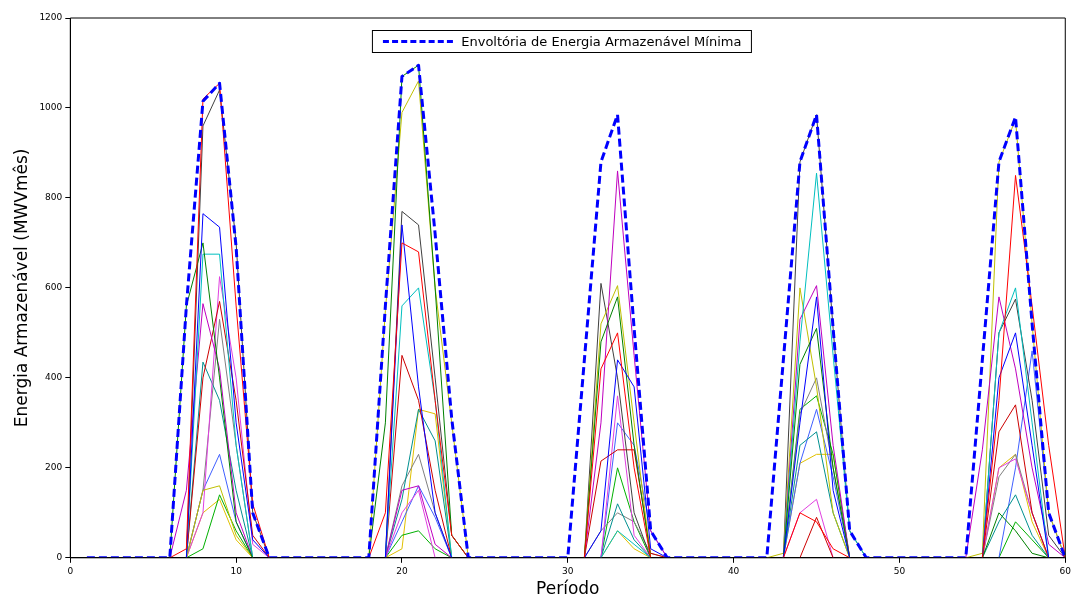  Describe the element at coordinates (54, 377) in the screenshot. I see `y-tick-label: 400` at that location.